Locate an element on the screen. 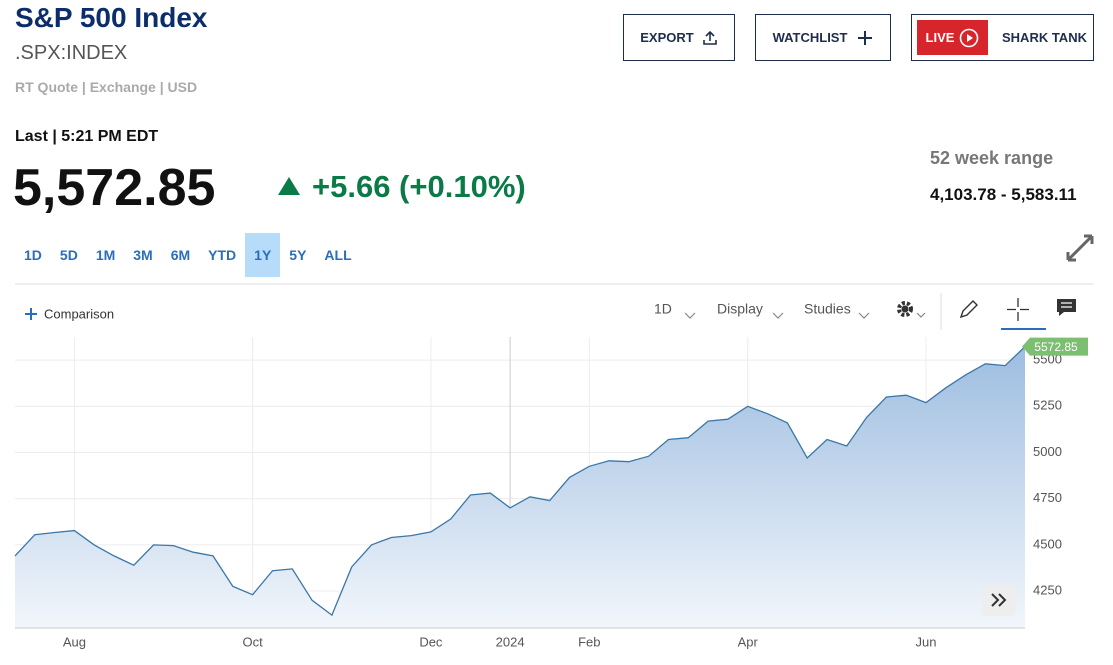 This screenshot has height=665, width=1113. x-tick-label: Aug is located at coordinates (74, 641).